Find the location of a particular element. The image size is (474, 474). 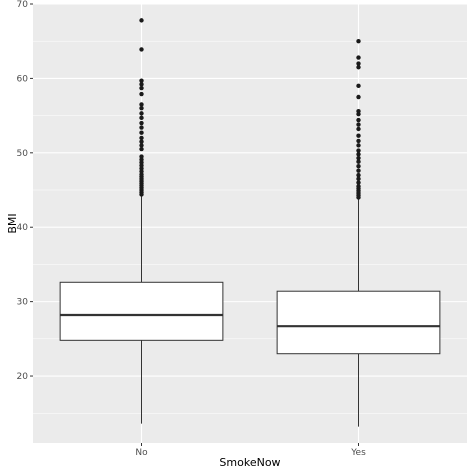

x-tick-label: No is located at coordinates (141, 453).